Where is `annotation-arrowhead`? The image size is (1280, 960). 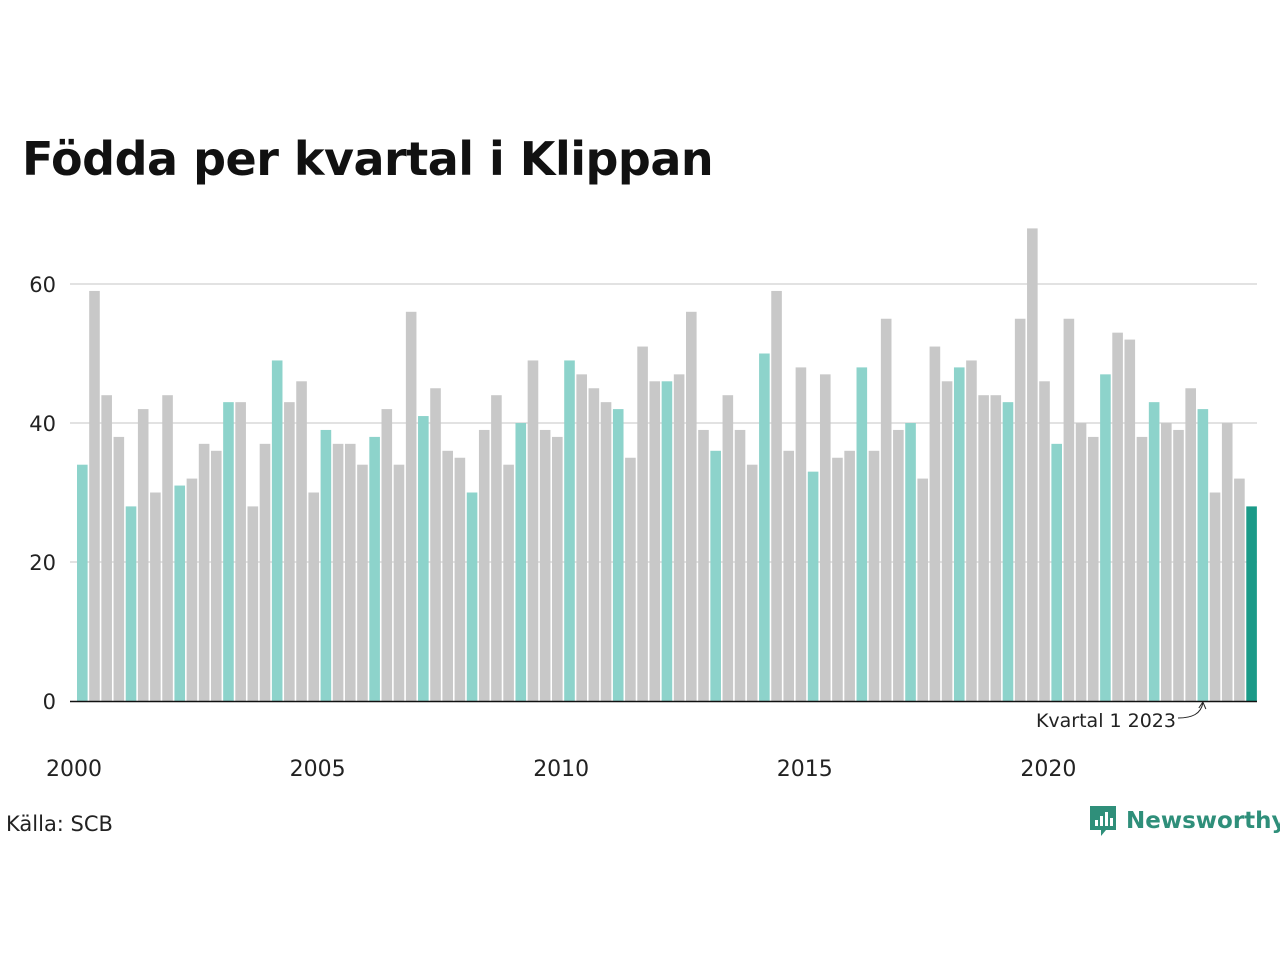
annotation-arrowhead is located at coordinates (1202, 705).